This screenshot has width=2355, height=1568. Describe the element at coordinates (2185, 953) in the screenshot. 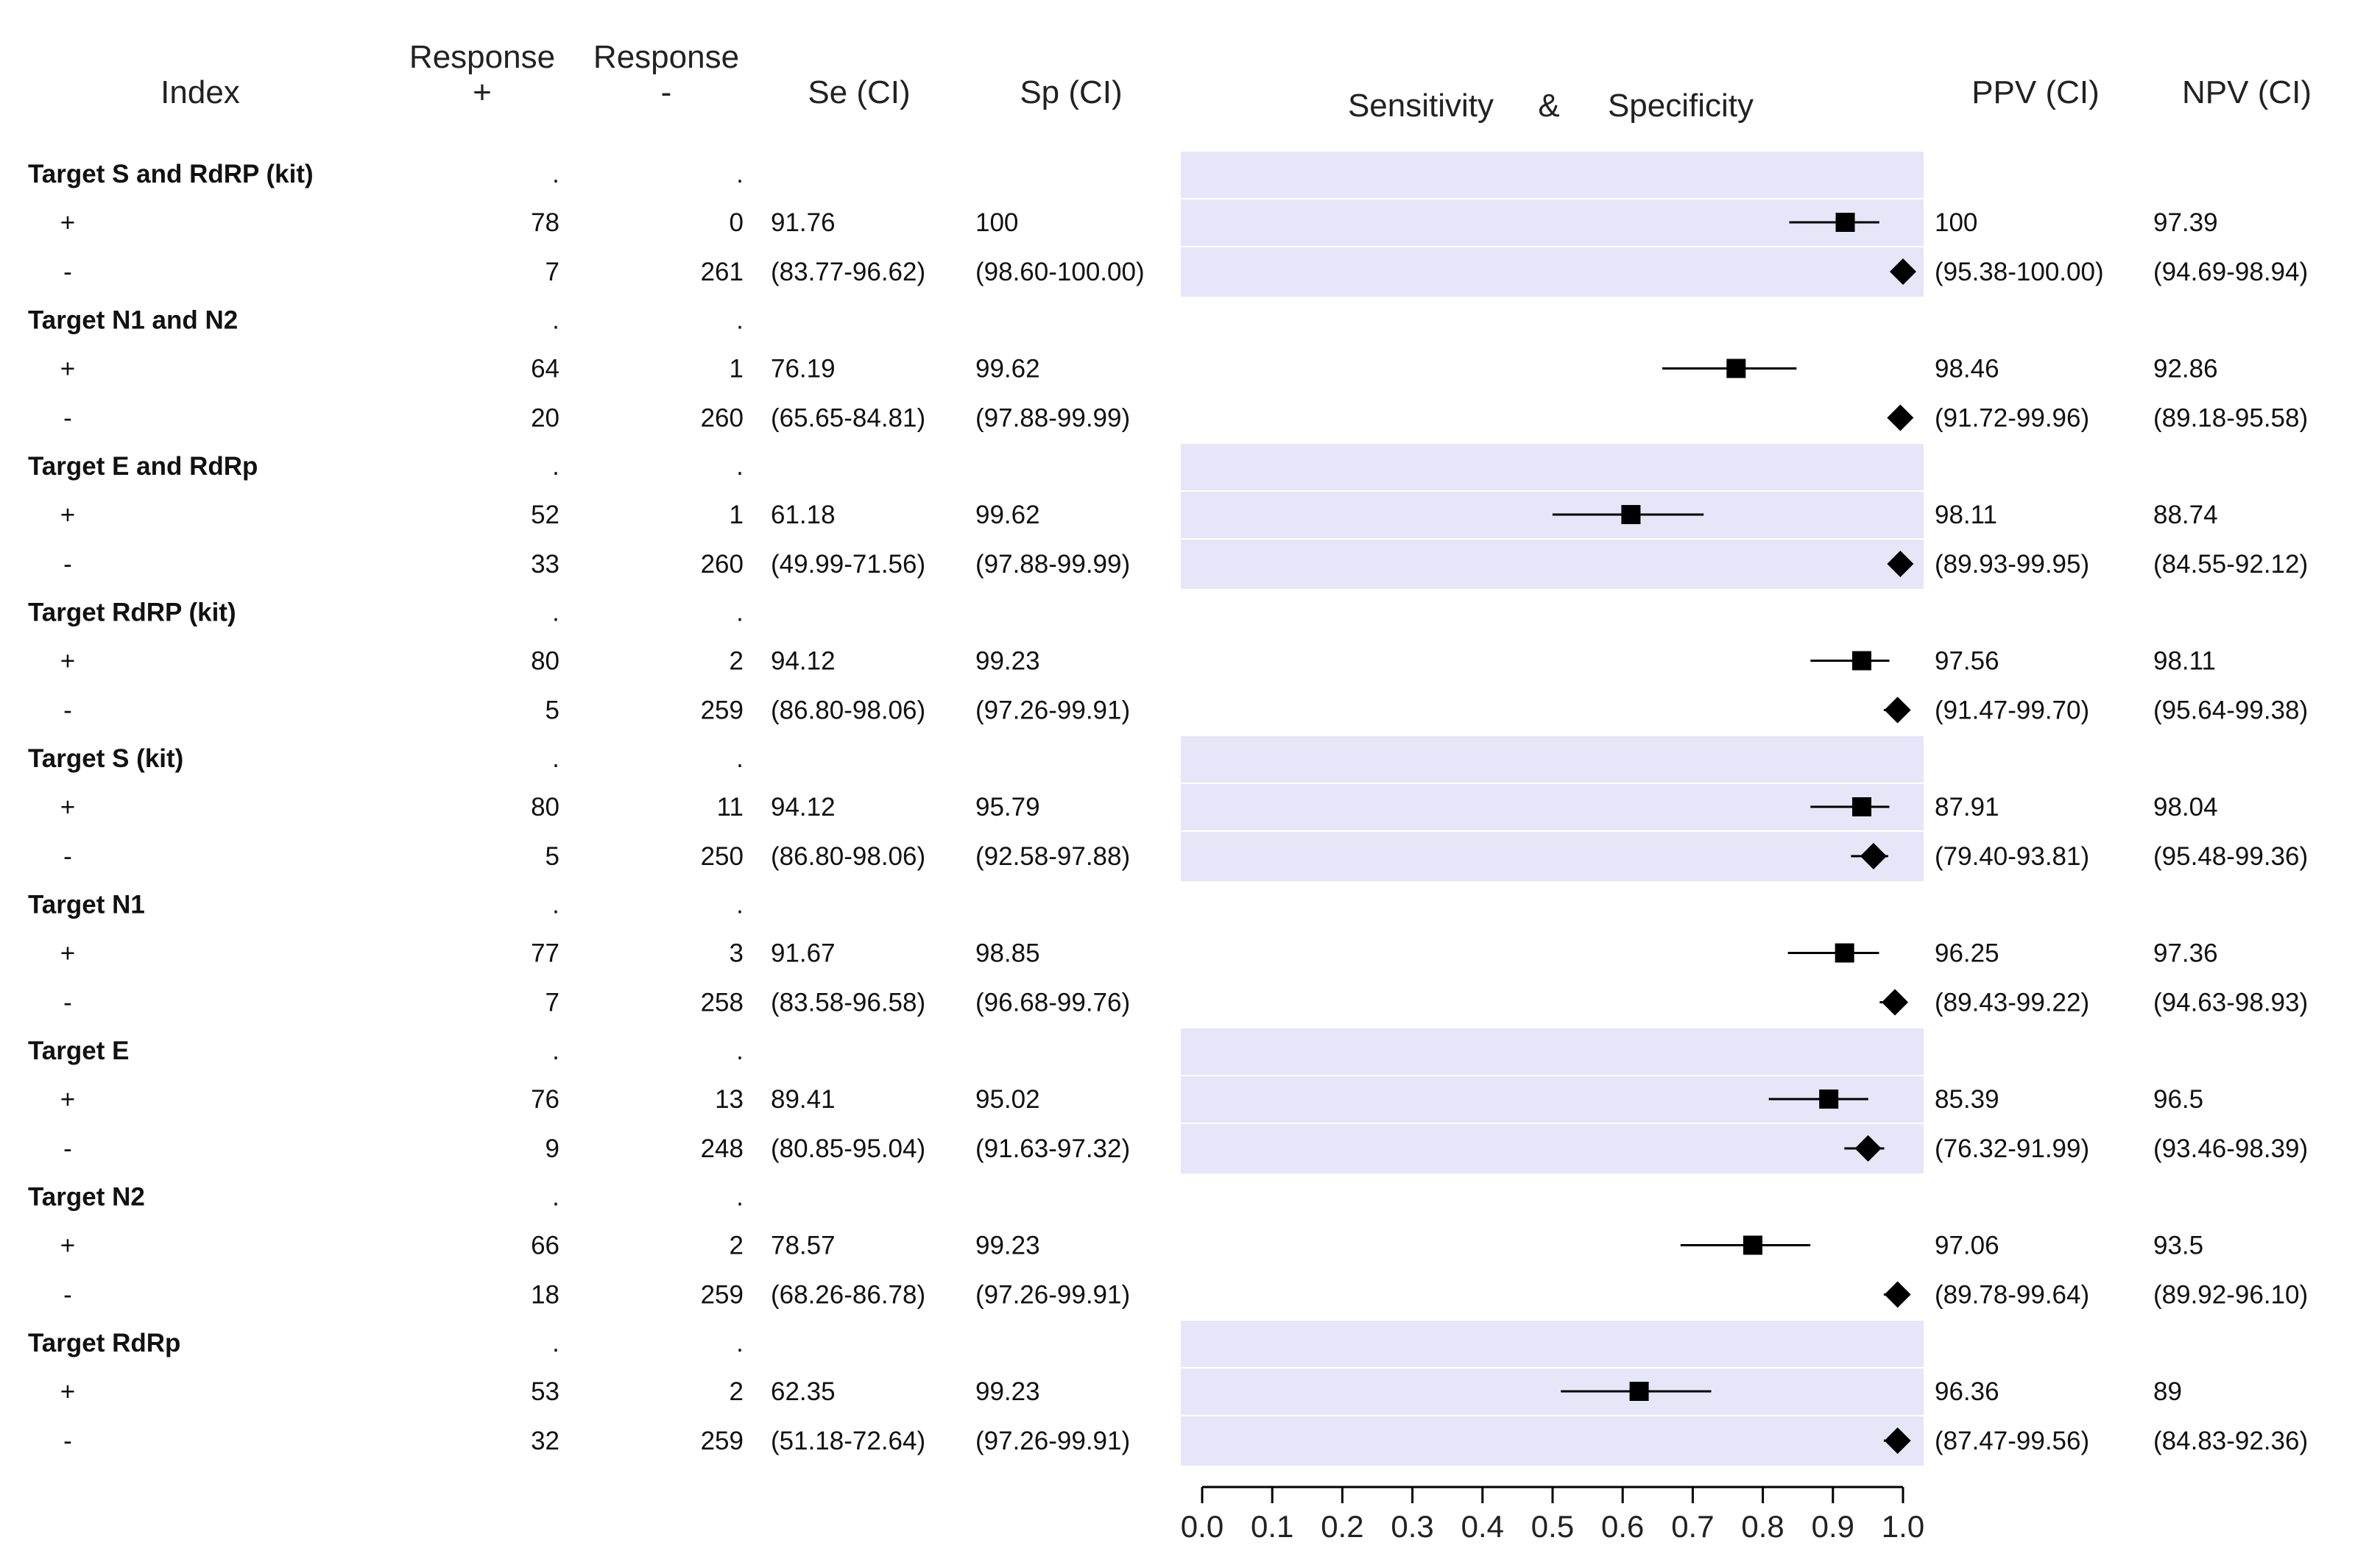

I see `group-6-pos-npv: 97.36` at that location.